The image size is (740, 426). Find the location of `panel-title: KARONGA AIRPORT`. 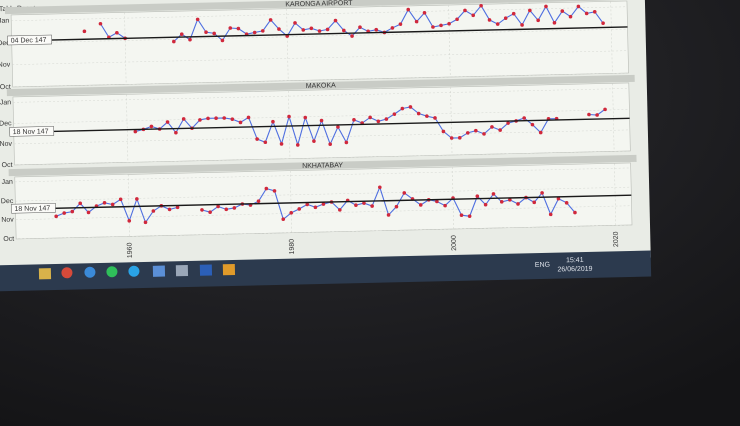

panel-title: KARONGA AIRPORT is located at coordinates (319, 4).